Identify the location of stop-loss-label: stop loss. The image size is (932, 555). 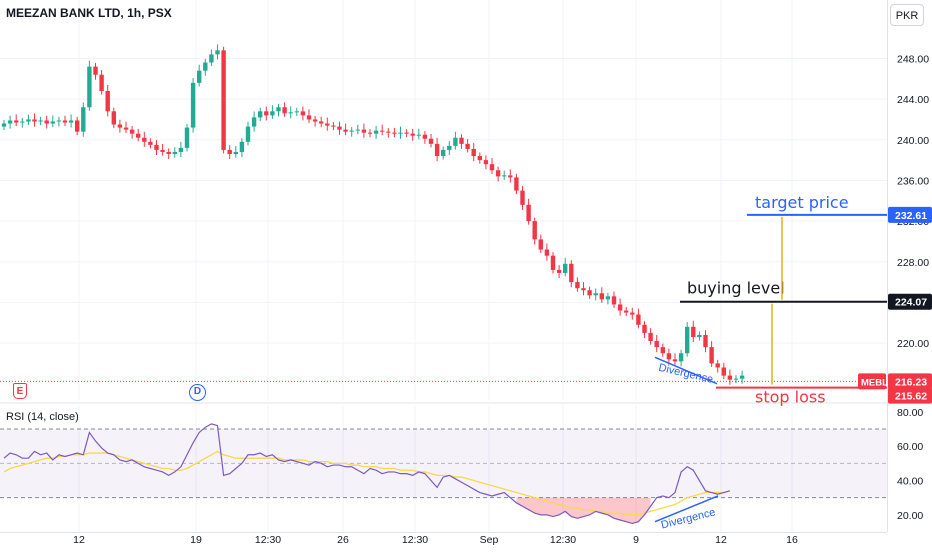
(790, 397).